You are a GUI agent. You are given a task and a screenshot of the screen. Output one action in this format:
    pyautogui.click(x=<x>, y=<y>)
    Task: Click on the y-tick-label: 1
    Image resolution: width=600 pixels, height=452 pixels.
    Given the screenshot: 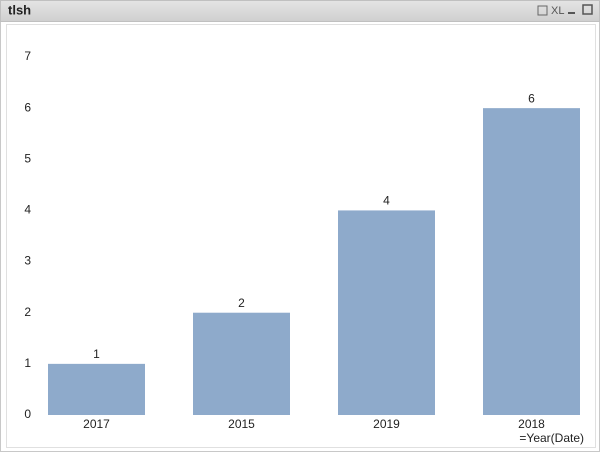 What is the action you would take?
    pyautogui.click(x=27, y=363)
    